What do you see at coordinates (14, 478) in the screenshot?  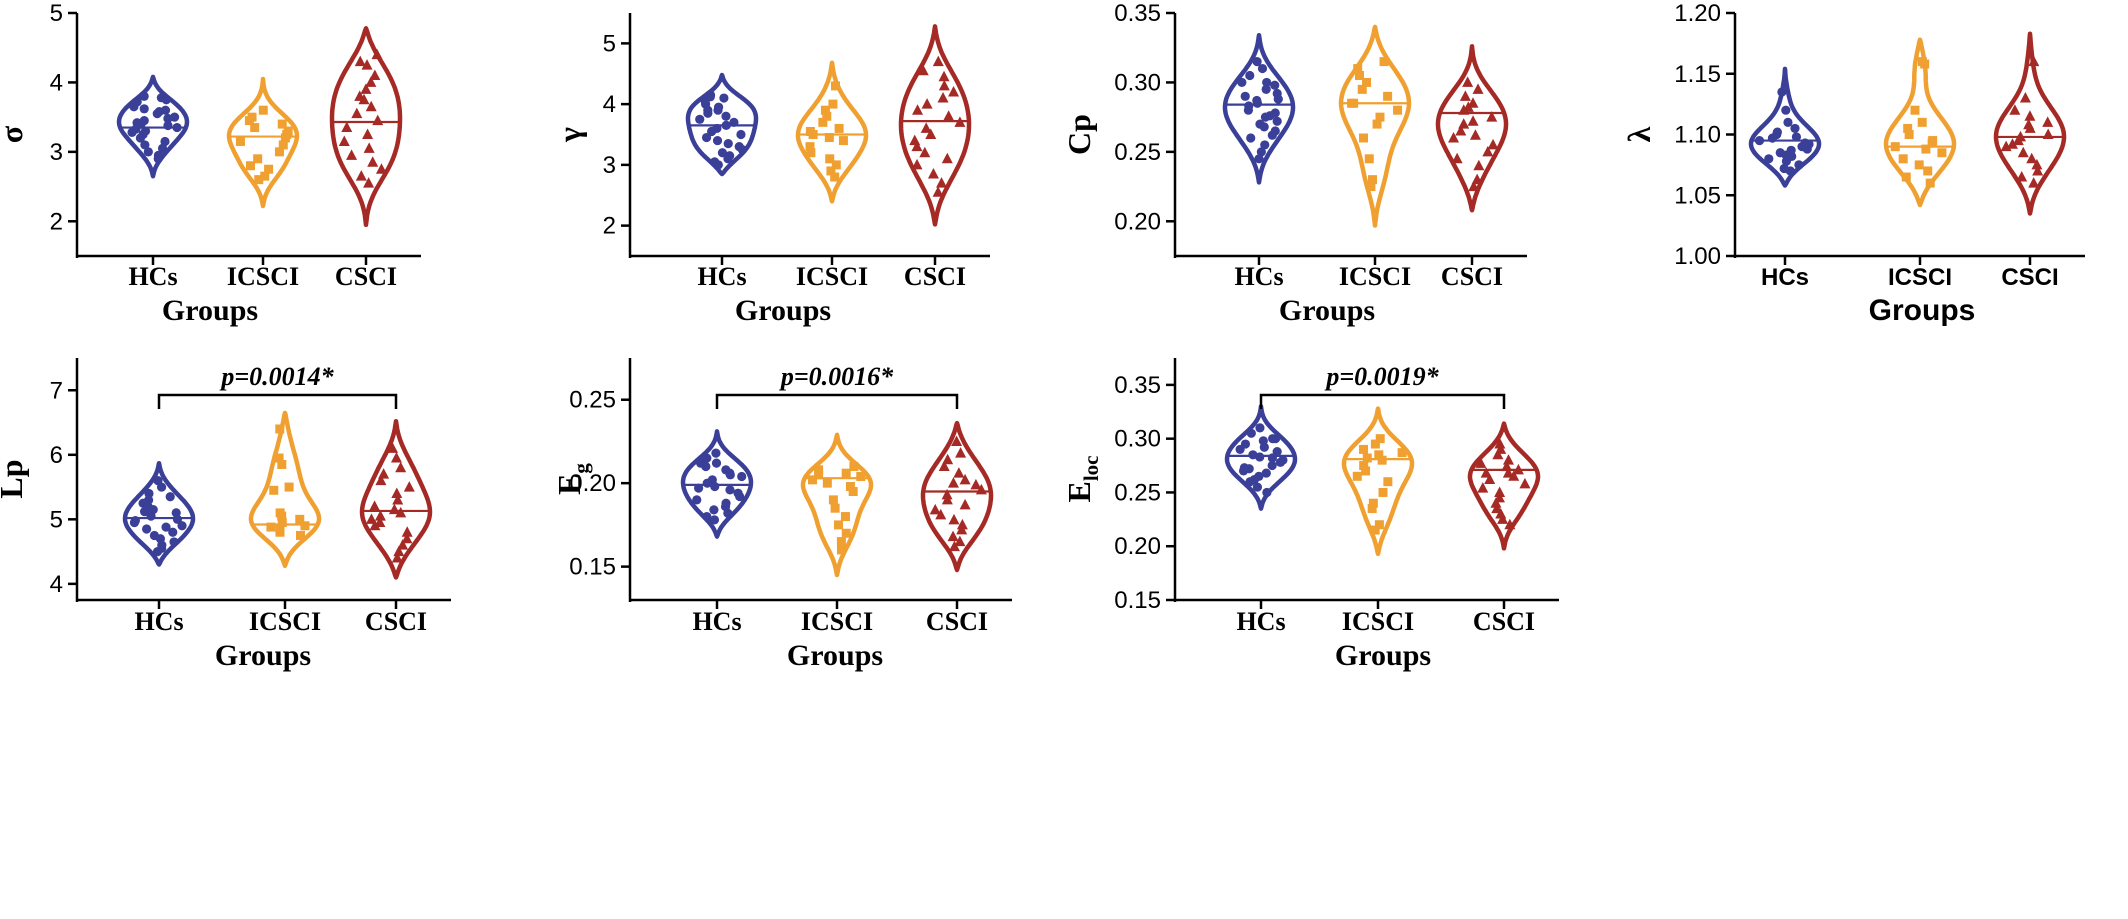 I see `y-axis-label: Lp` at bounding box center [14, 478].